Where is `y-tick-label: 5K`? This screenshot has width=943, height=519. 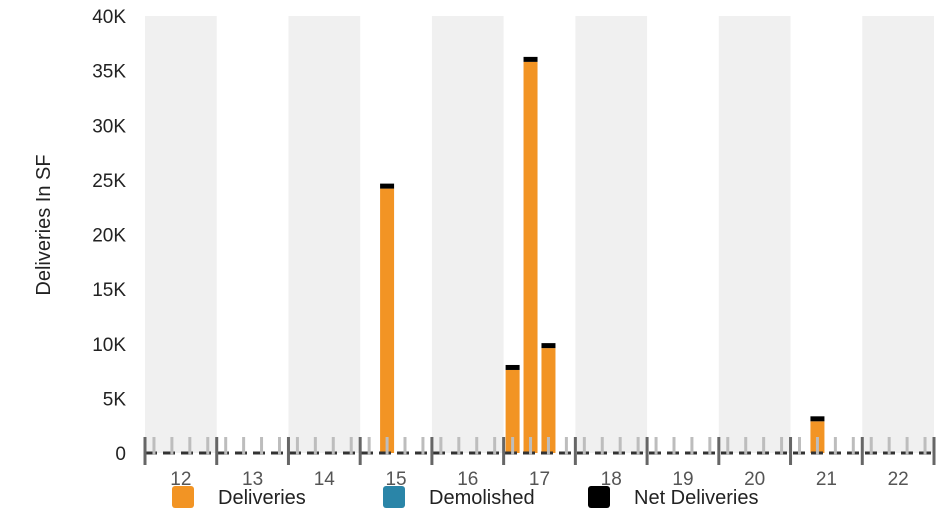 y-tick-label: 5K is located at coordinates (115, 399).